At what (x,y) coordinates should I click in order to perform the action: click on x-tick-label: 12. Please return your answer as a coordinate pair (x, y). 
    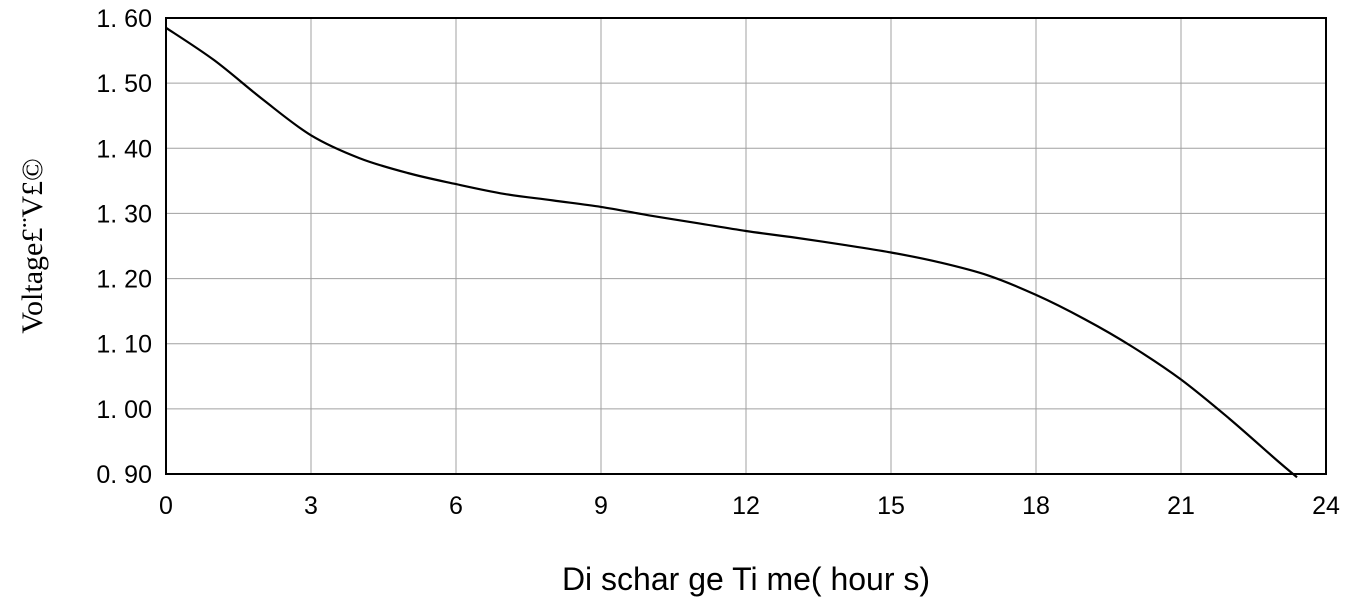
    Looking at the image, I should click on (746, 506).